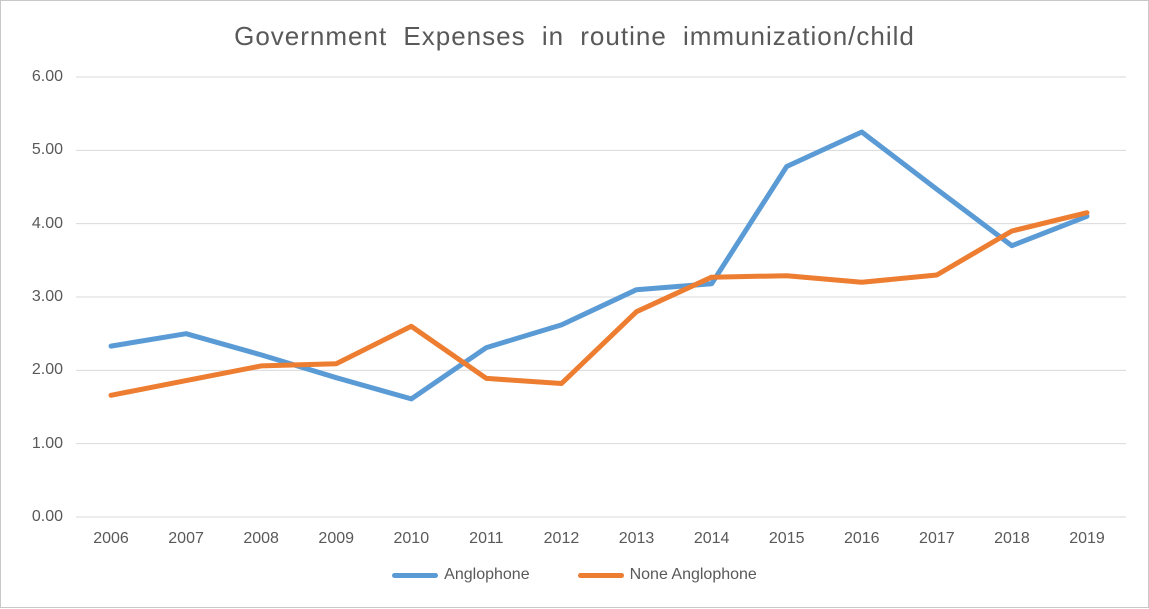 This screenshot has width=1149, height=609. I want to click on x-tick-label: 2006, so click(111, 538).